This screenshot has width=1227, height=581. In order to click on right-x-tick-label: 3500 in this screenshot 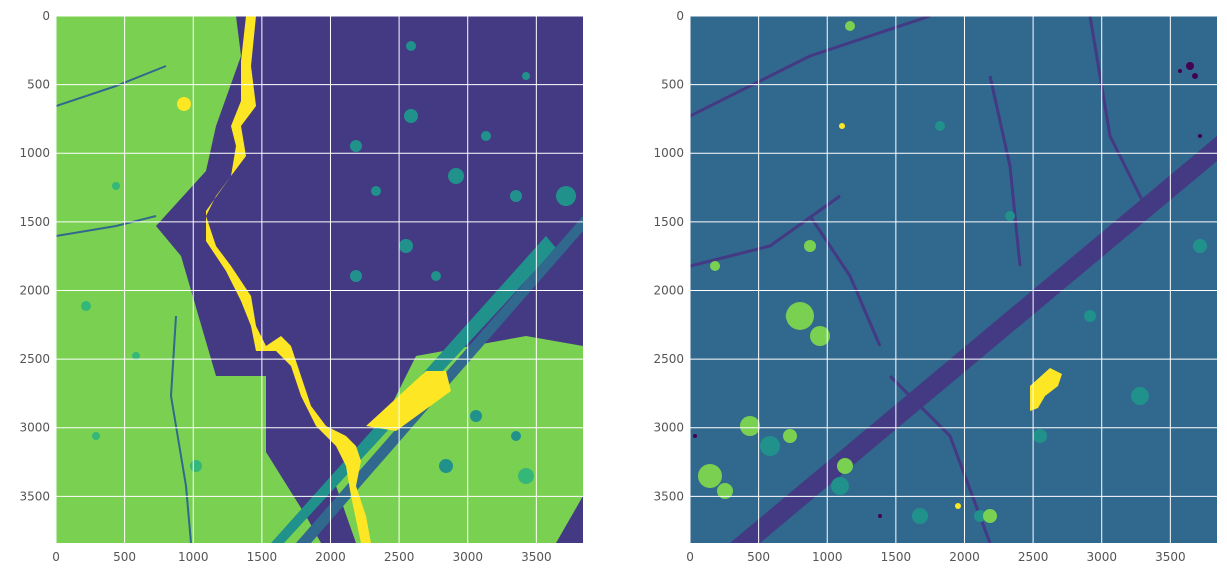, I will do `click(1170, 557)`.